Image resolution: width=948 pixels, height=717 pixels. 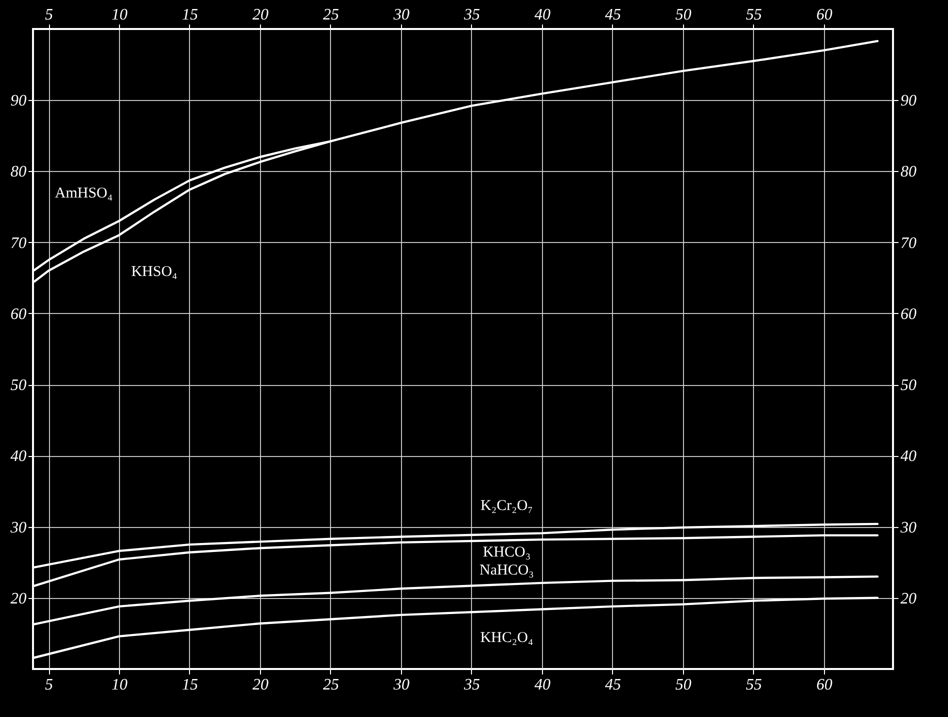 What do you see at coordinates (49, 685) in the screenshot?
I see `x2-tick-label: 5` at bounding box center [49, 685].